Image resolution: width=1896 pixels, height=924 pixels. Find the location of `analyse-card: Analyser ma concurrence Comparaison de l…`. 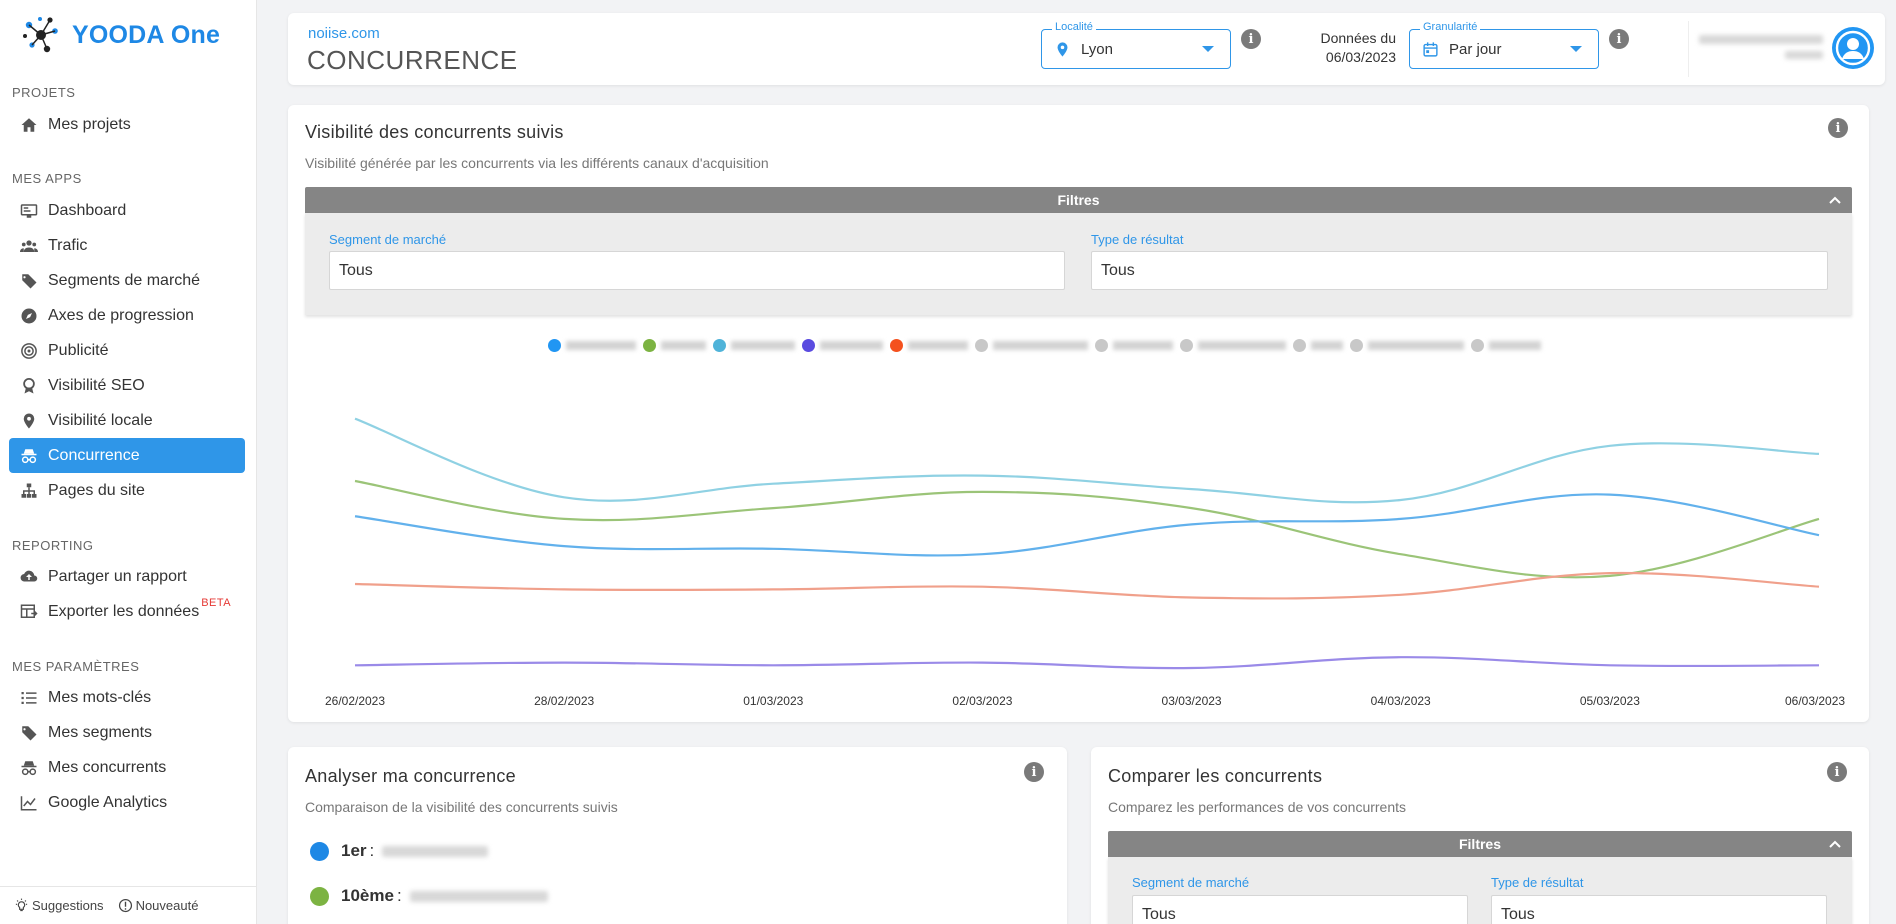

analyse-card: Analyser ma concurrence Comparaison de l… is located at coordinates (677, 835).